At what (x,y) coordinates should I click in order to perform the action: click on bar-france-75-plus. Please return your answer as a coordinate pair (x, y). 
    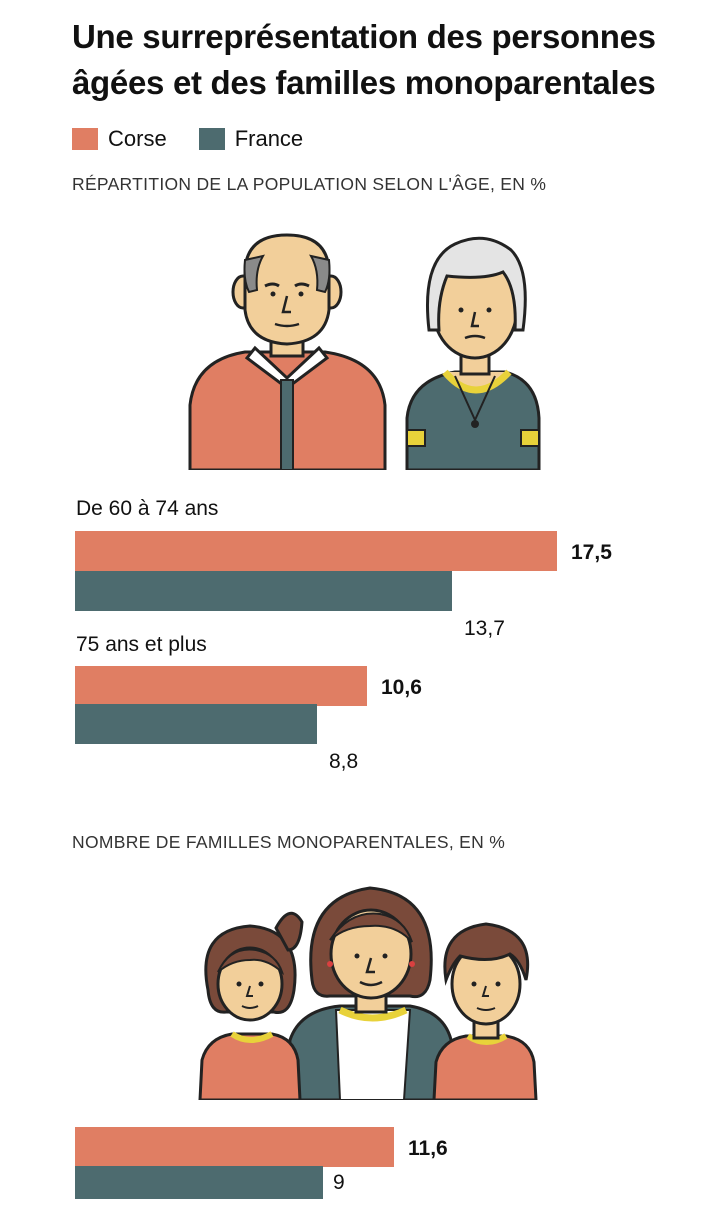
    Looking at the image, I should click on (196, 724).